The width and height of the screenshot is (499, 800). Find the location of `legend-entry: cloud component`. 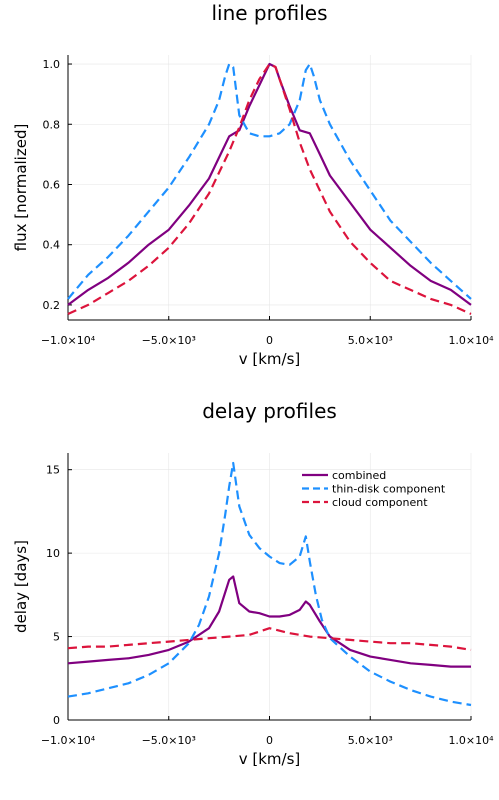

legend-entry: cloud component is located at coordinates (380, 502).